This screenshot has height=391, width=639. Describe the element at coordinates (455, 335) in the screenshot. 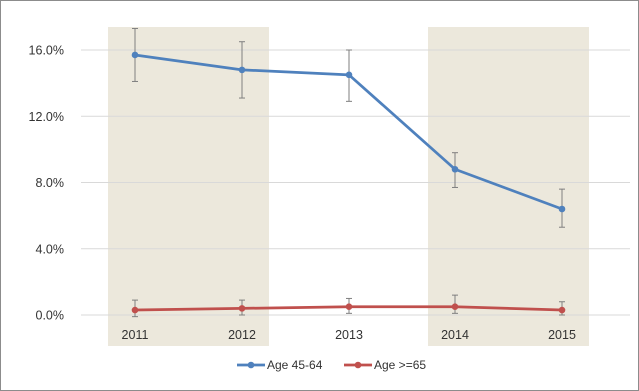

I see `x-tick-label: 2014` at that location.